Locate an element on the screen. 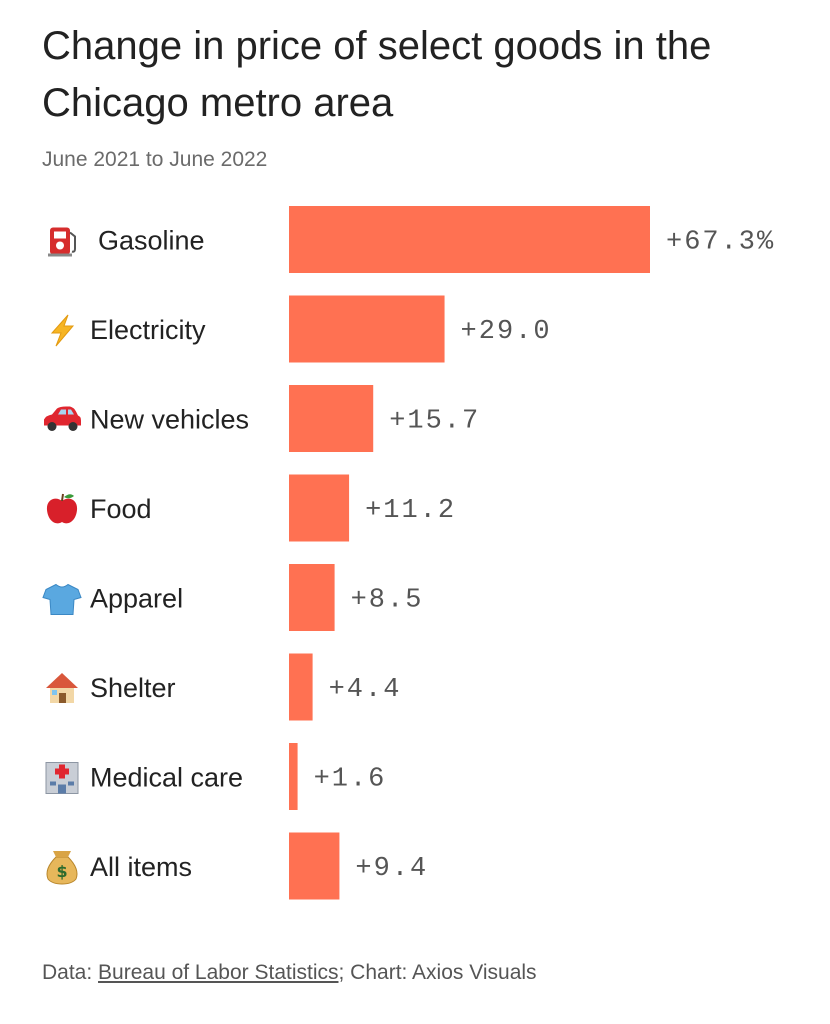 The width and height of the screenshot is (830, 1024). bar-all-items is located at coordinates (314, 866).